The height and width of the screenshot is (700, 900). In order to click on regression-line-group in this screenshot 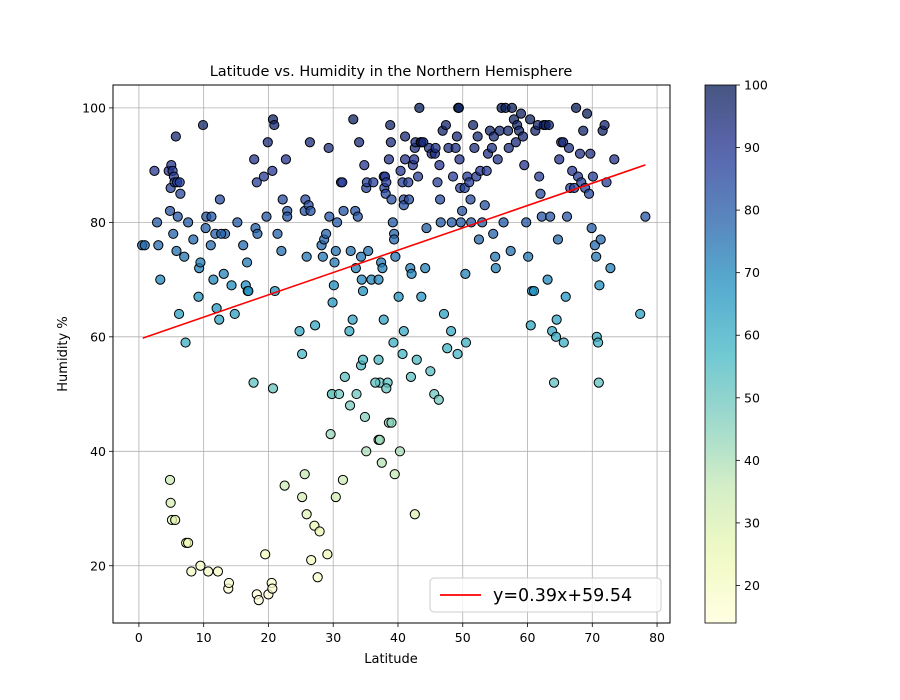, I will do `click(394, 251)`.